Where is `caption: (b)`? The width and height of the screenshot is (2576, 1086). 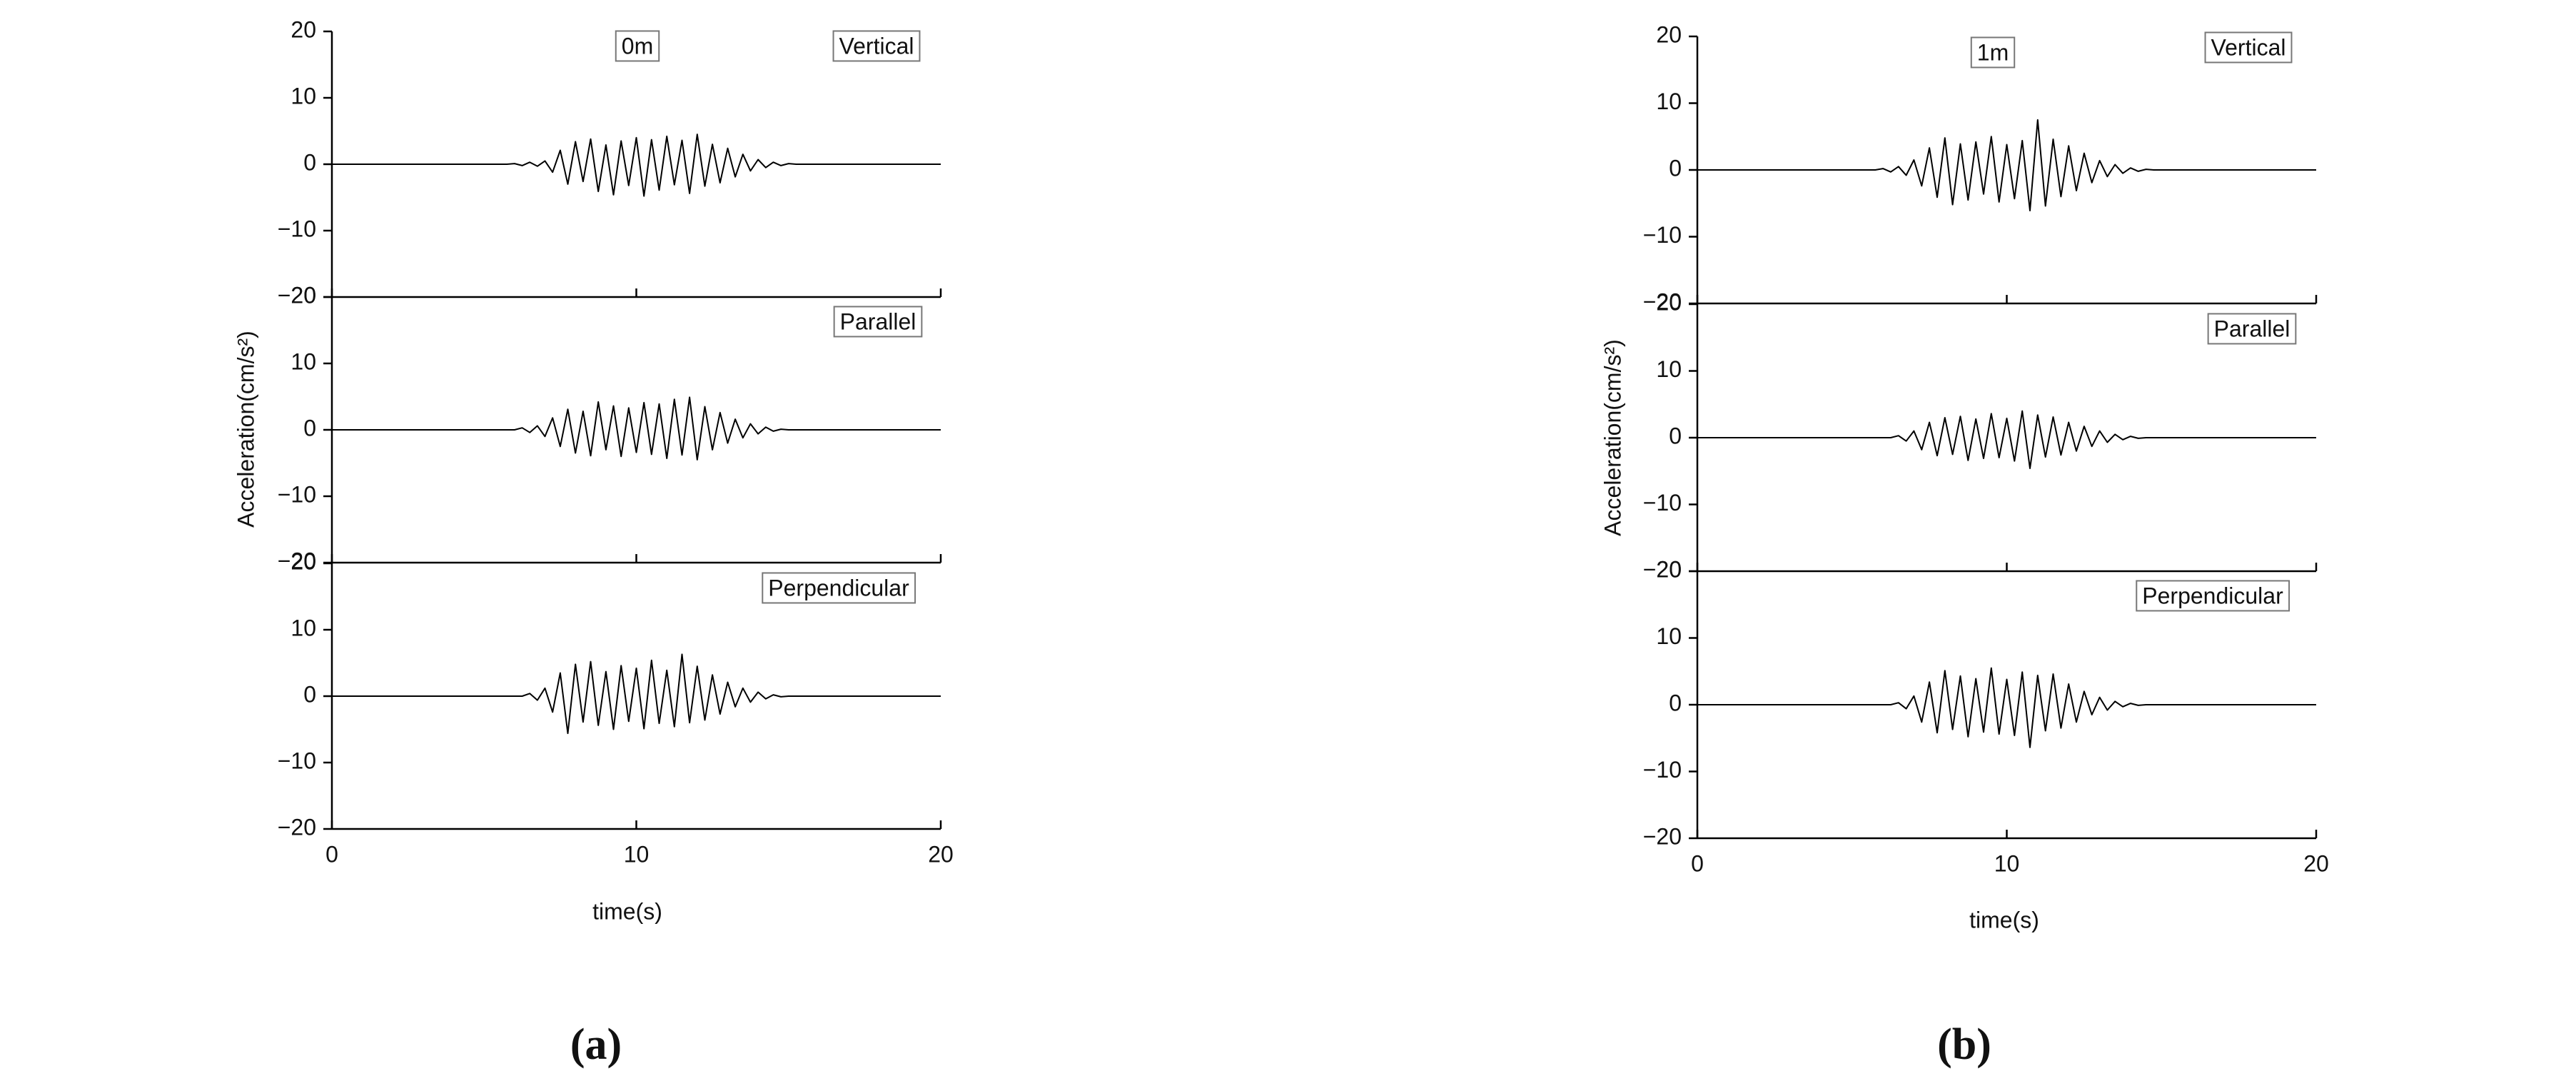
caption: (b) is located at coordinates (1964, 1044).